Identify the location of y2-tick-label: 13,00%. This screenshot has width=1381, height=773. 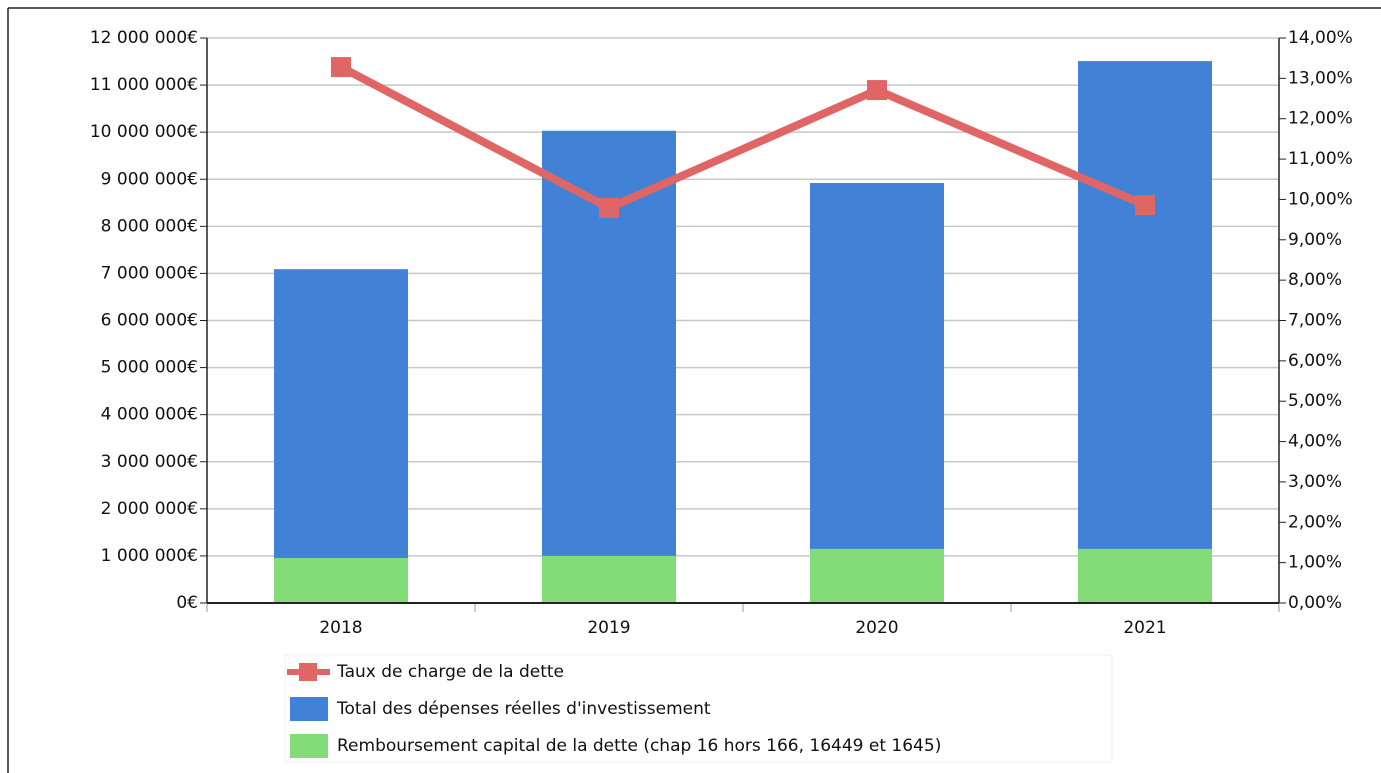
(1320, 78).